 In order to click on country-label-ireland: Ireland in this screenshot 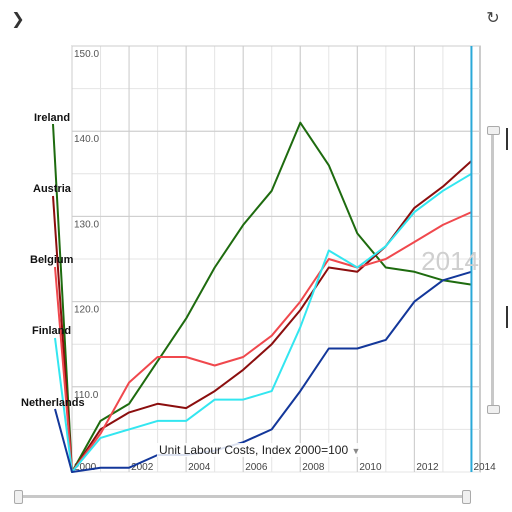, I will do `click(52, 118)`.